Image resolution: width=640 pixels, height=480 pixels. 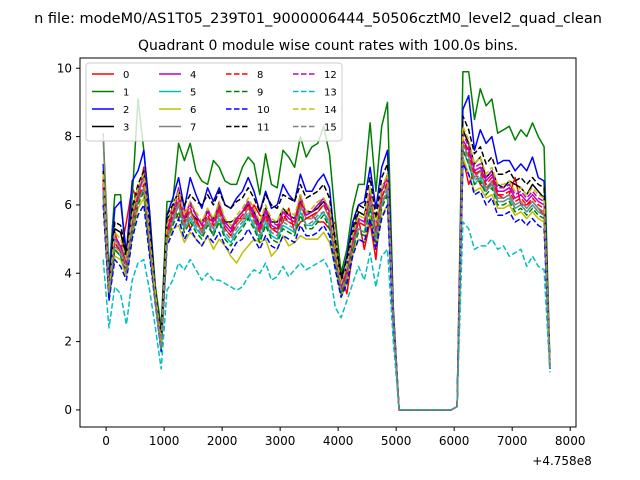 What do you see at coordinates (330, 93) in the screenshot?
I see `legend-label-13: 13` at bounding box center [330, 93].